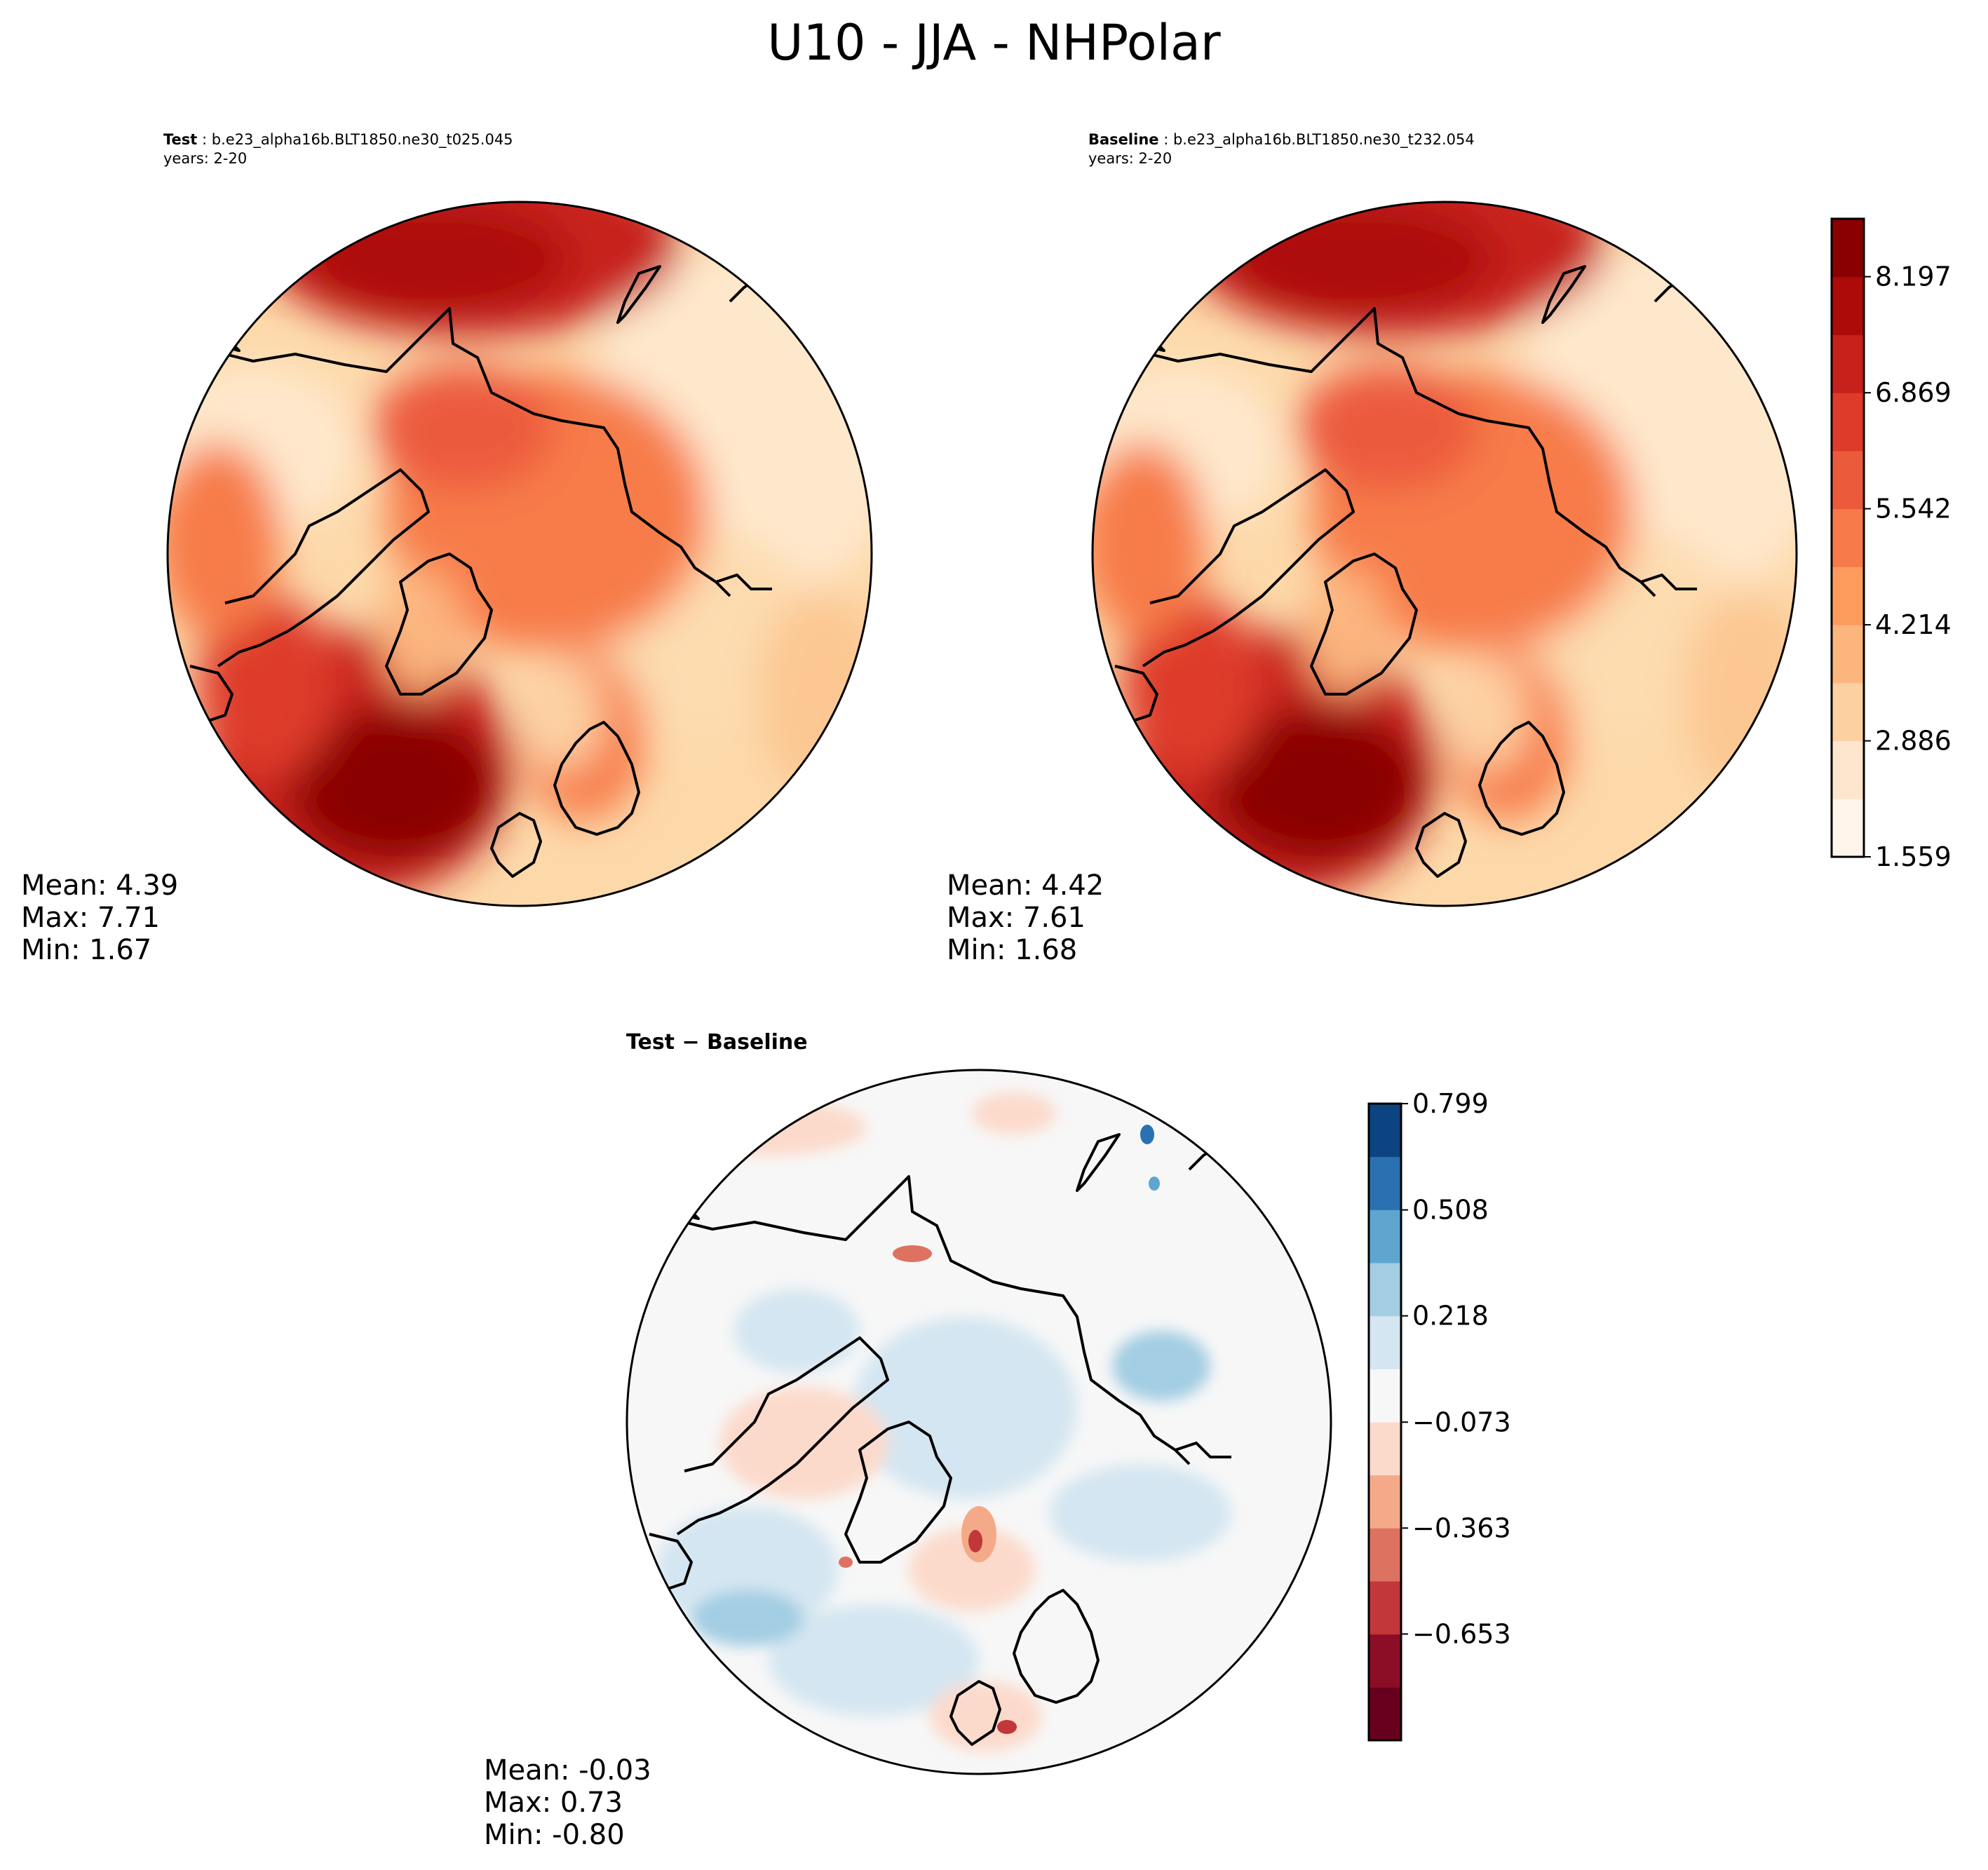 The height and width of the screenshot is (1870, 1988). Describe the element at coordinates (1451, 1104) in the screenshot. I see `colorbar-tick-label: 0.799` at that location.